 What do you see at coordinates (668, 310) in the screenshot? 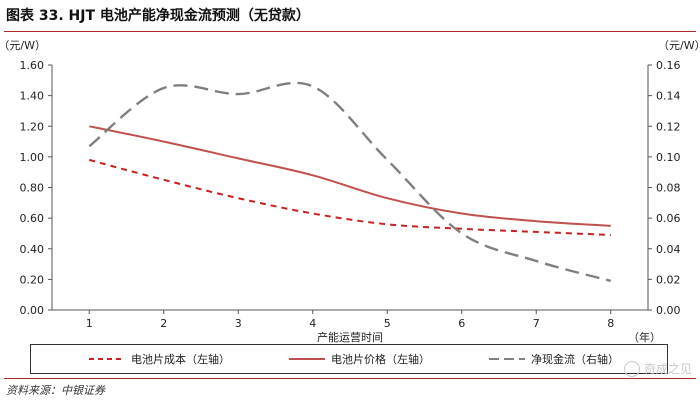
I see `right-tick-label: 0.00` at bounding box center [668, 310].